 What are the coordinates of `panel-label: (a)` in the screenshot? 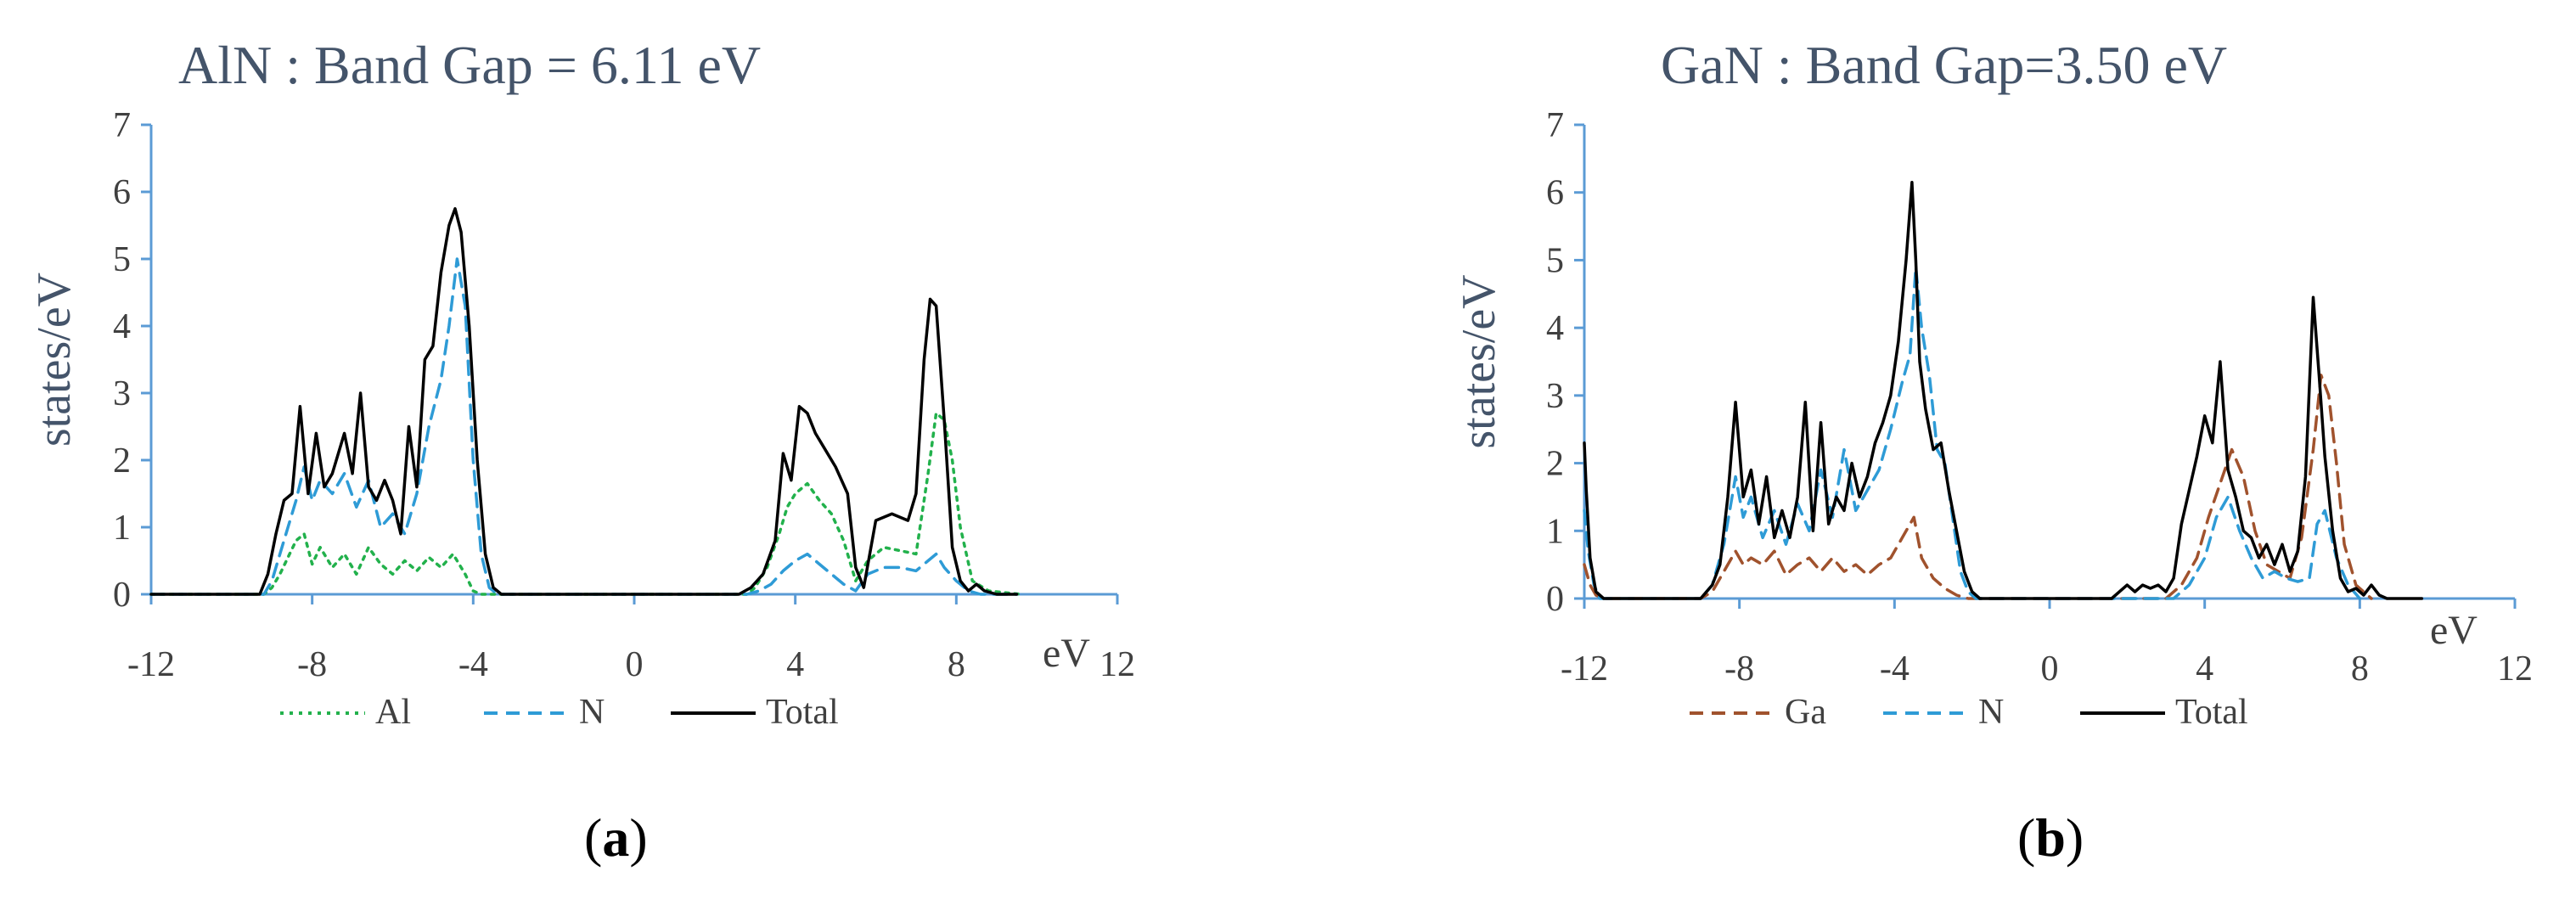 It's located at (616, 837).